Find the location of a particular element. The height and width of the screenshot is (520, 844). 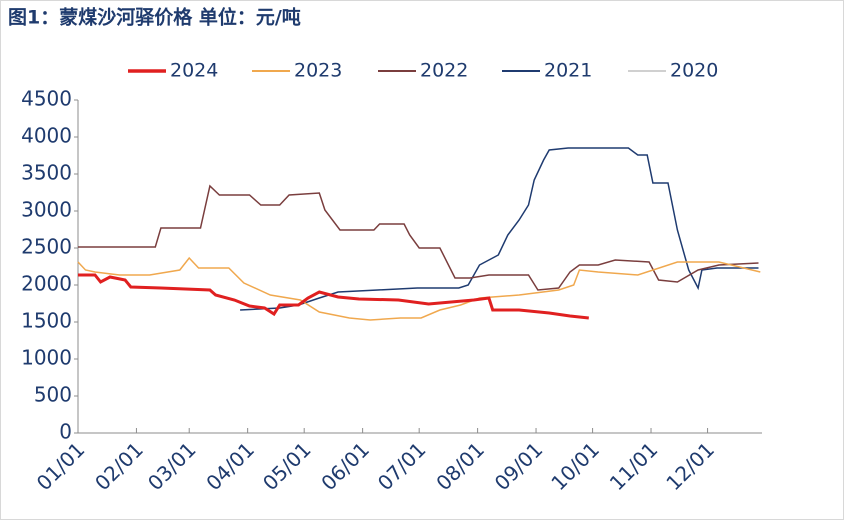

y-tick-label: 1500 is located at coordinates (46, 321).